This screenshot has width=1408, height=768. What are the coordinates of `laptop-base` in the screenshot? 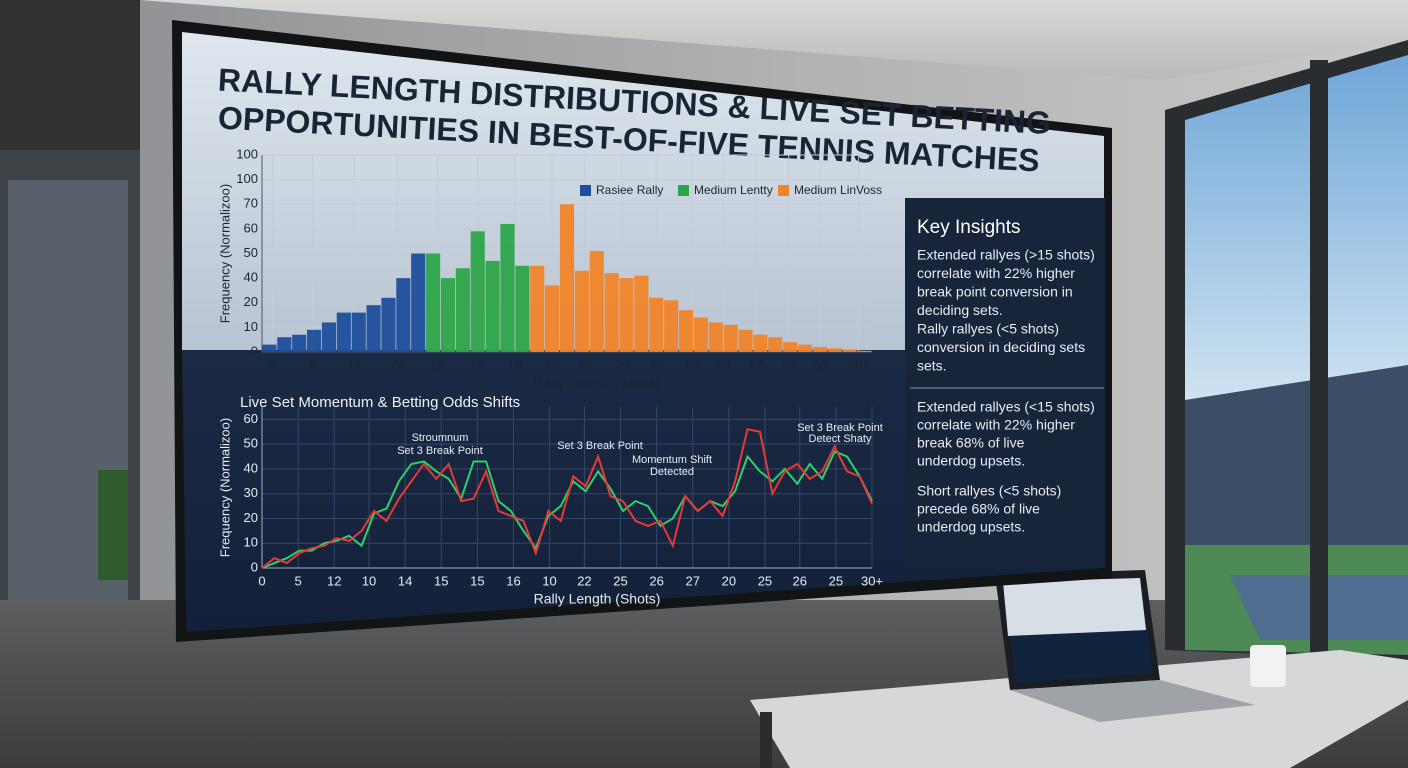 It's located at (1132, 701).